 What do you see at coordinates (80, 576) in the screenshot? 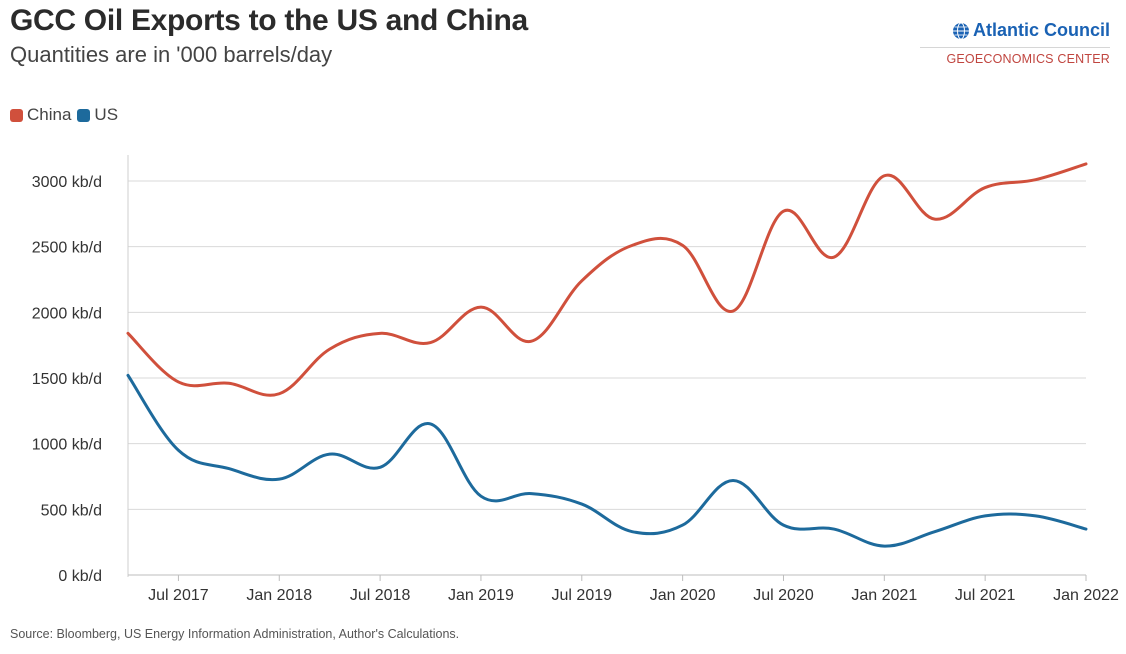
I see `y-tick-label: 0 kb/d` at bounding box center [80, 576].